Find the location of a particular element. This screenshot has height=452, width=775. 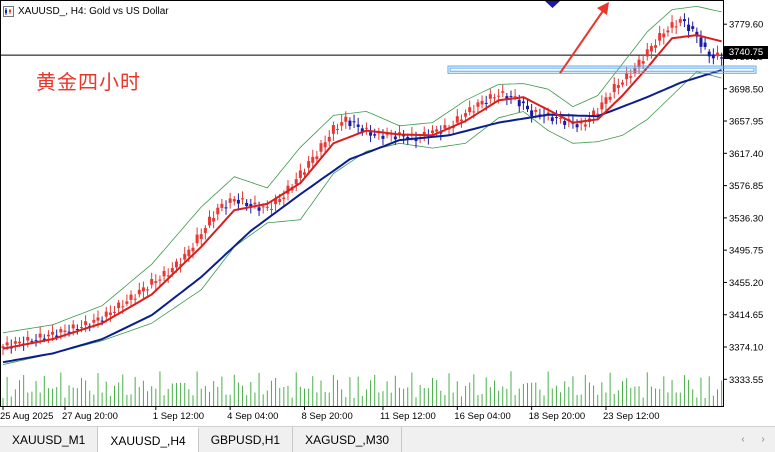

x-tick-label: 27 Aug 20:00 is located at coordinates (90, 416).